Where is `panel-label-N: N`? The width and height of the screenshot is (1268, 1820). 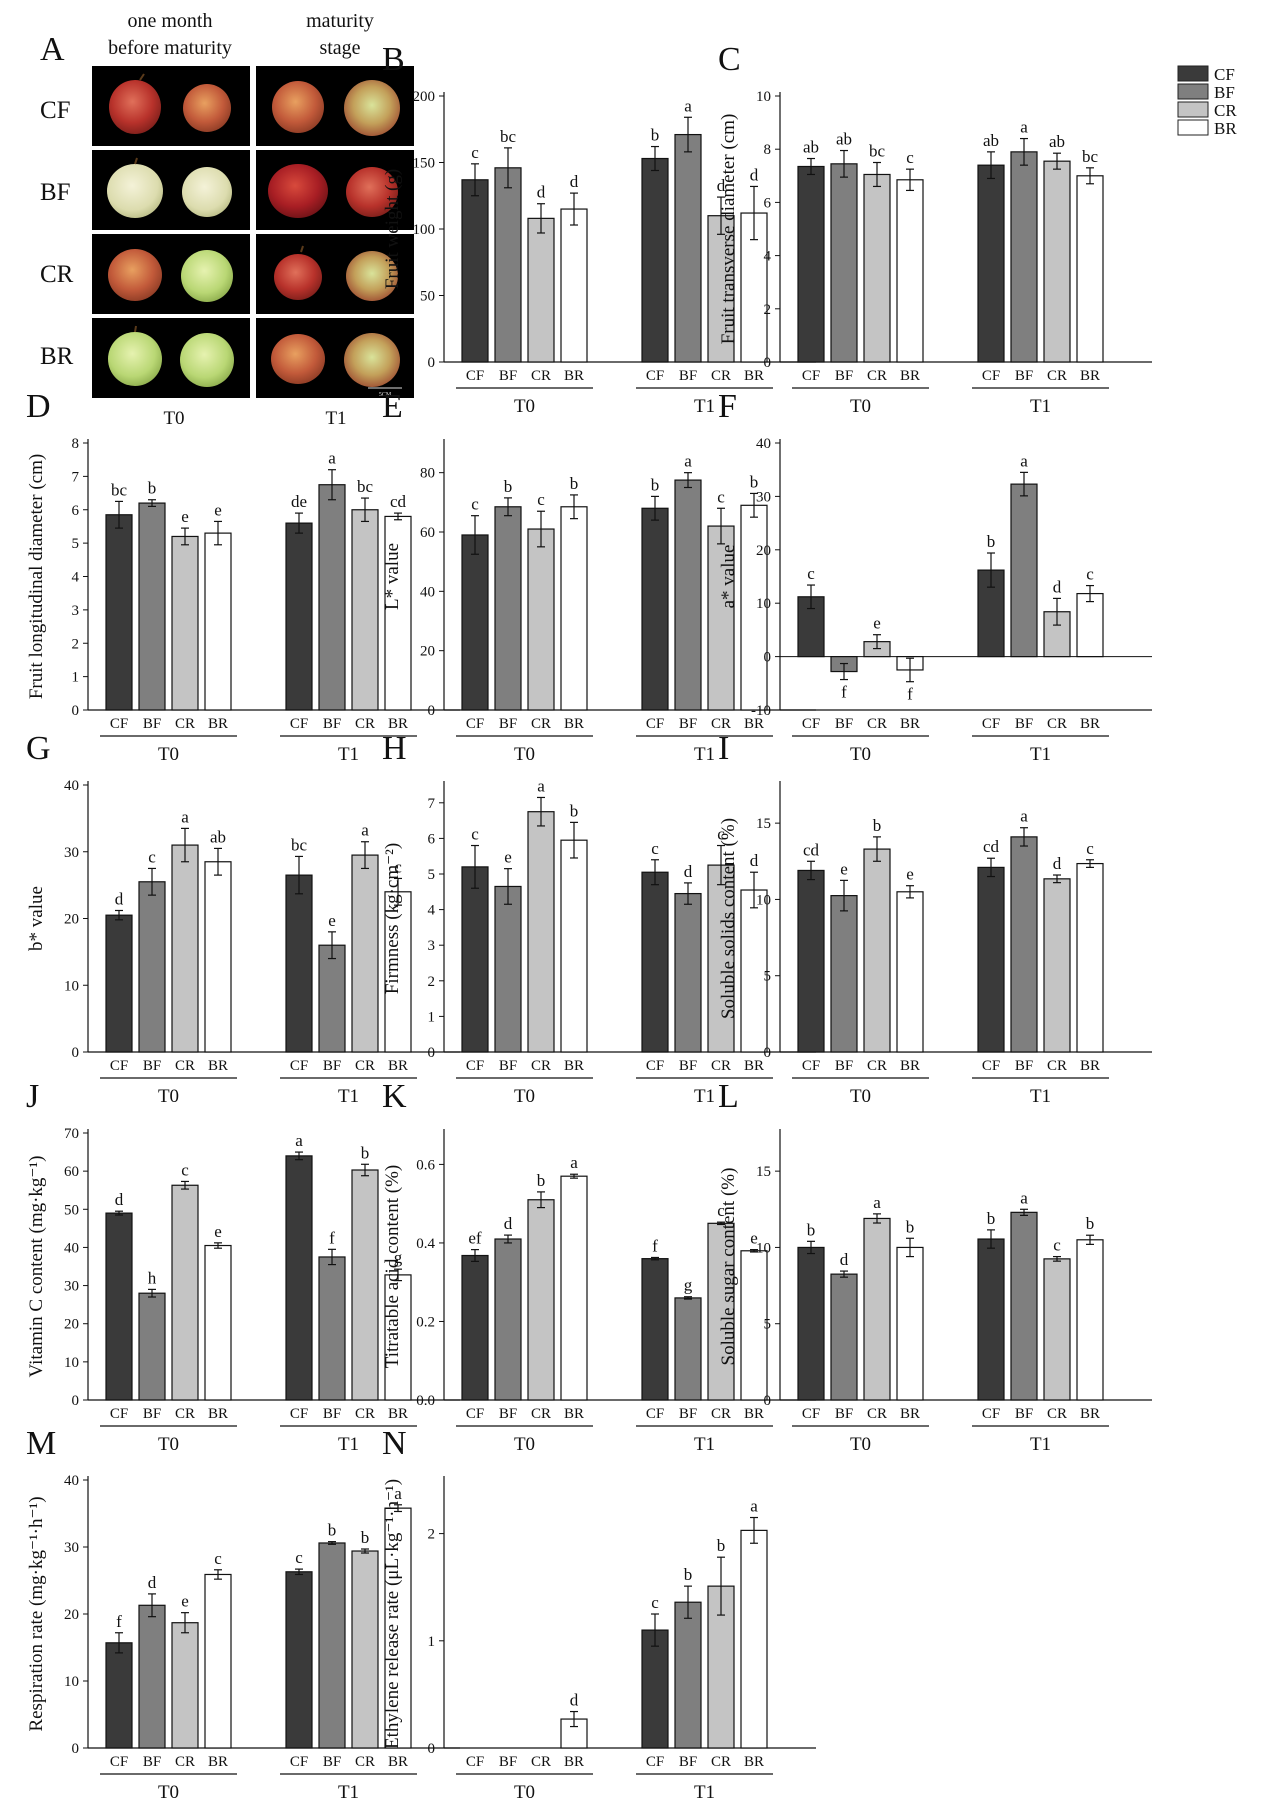
panel-label-N: N is located at coordinates (394, 1443).